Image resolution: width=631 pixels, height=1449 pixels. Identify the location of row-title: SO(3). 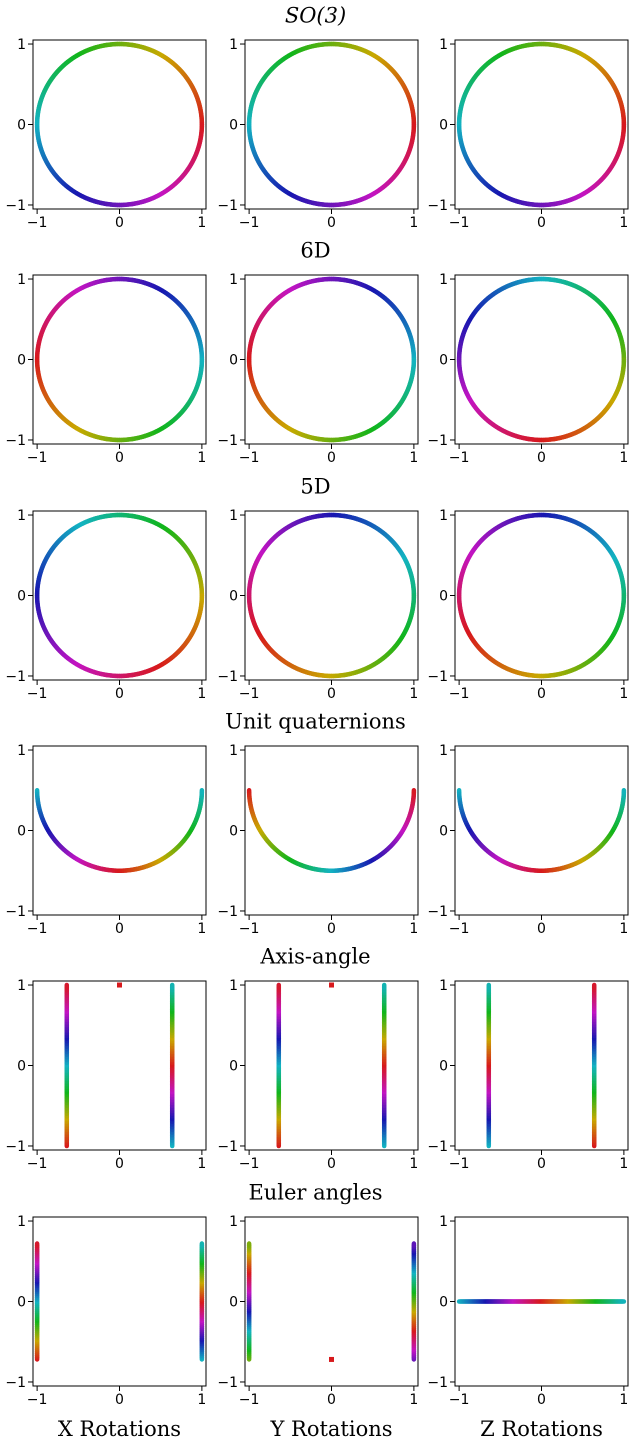
(315, 16).